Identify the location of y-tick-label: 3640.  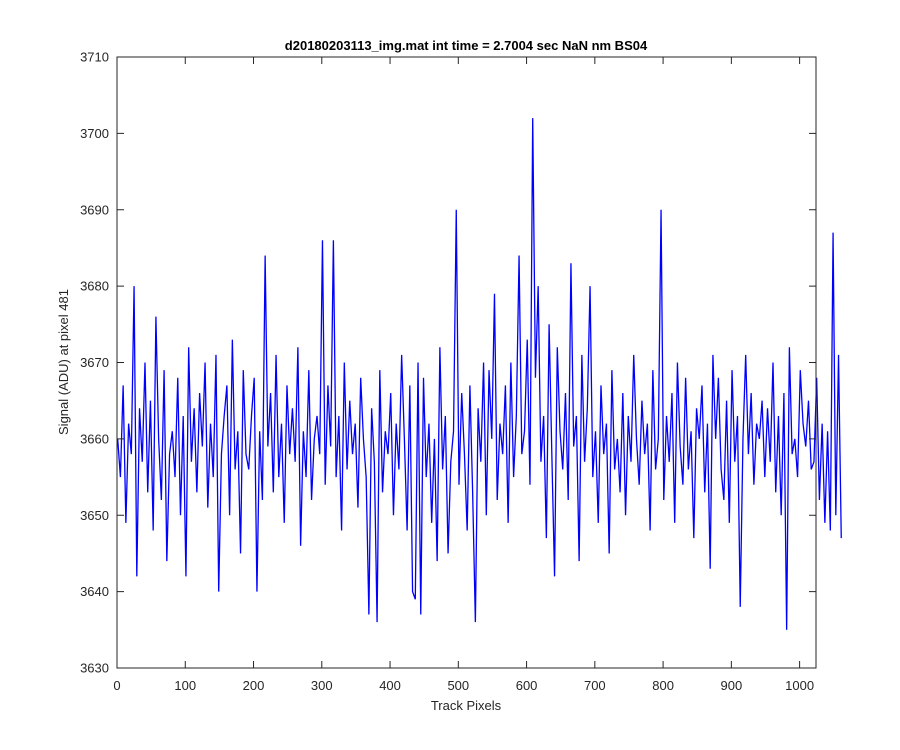
(94, 591).